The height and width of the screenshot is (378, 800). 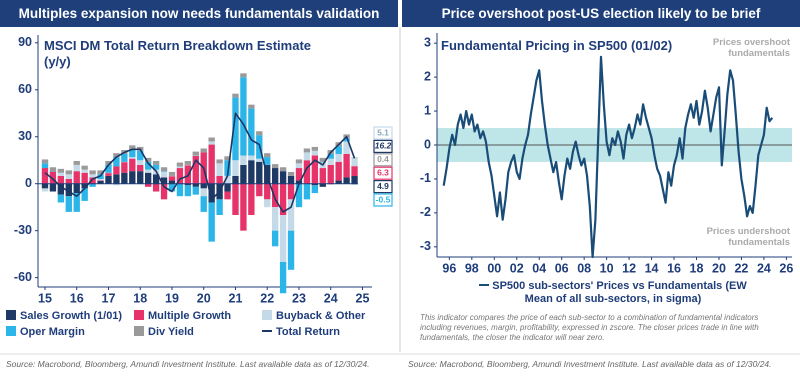 What do you see at coordinates (45, 332) in the screenshot?
I see `legend-item: Oper Margin` at bounding box center [45, 332].